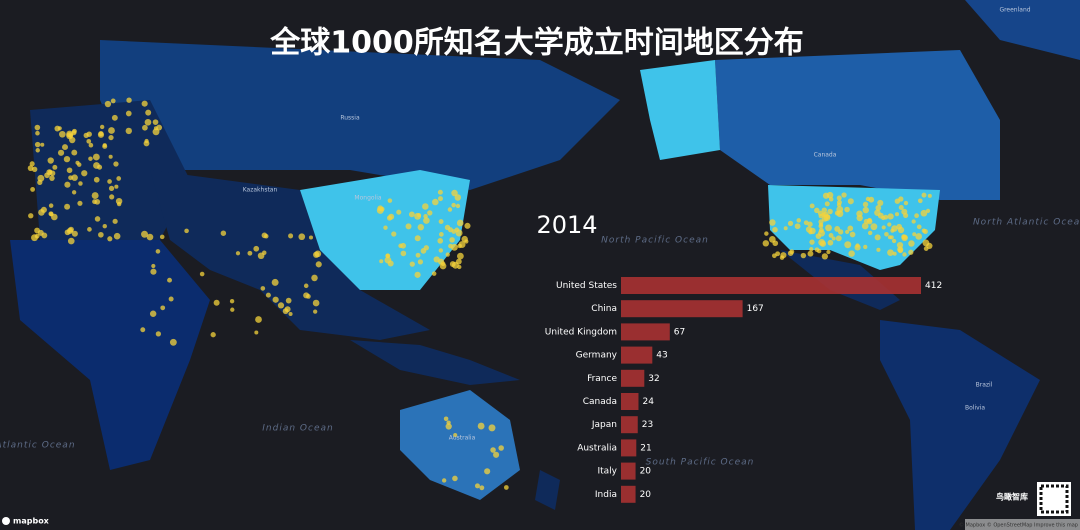 The width and height of the screenshot is (1080, 530). Describe the element at coordinates (1054, 499) in the screenshot. I see `qr-pattern` at that location.